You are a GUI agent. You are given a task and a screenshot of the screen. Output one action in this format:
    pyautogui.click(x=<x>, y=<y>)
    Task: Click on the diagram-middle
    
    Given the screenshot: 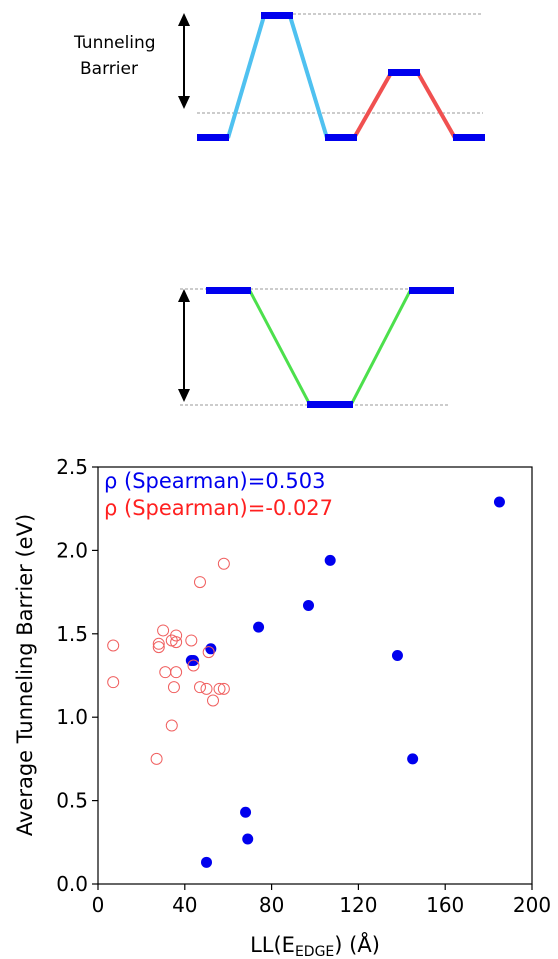 What is the action you would take?
    pyautogui.click(x=316, y=347)
    